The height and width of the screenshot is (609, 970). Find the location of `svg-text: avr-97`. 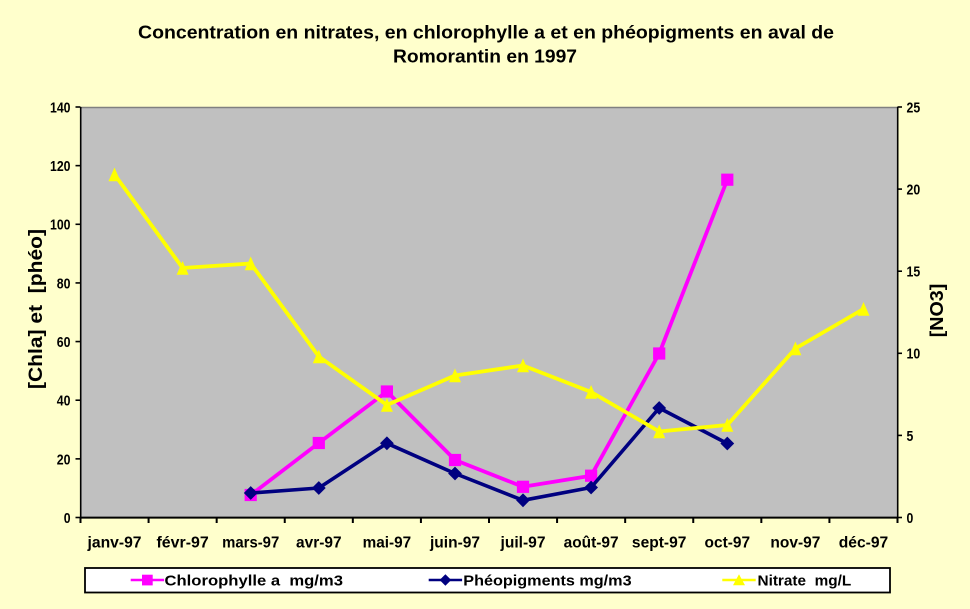

svg-text: avr-97 is located at coordinates (319, 543).